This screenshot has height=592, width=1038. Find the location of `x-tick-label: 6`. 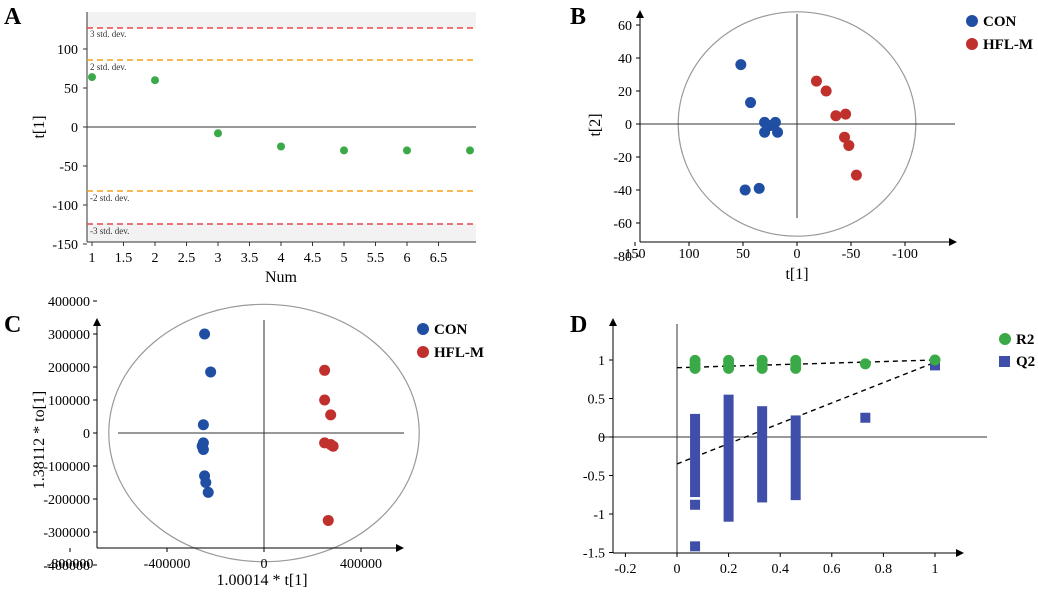

x-tick-label: 6 is located at coordinates (407, 258).